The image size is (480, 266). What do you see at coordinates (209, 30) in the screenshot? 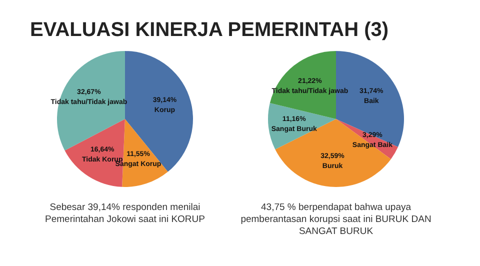
I see `chart-title: EVALUASI KINERJA PEMERINTAH (3)` at bounding box center [209, 30].